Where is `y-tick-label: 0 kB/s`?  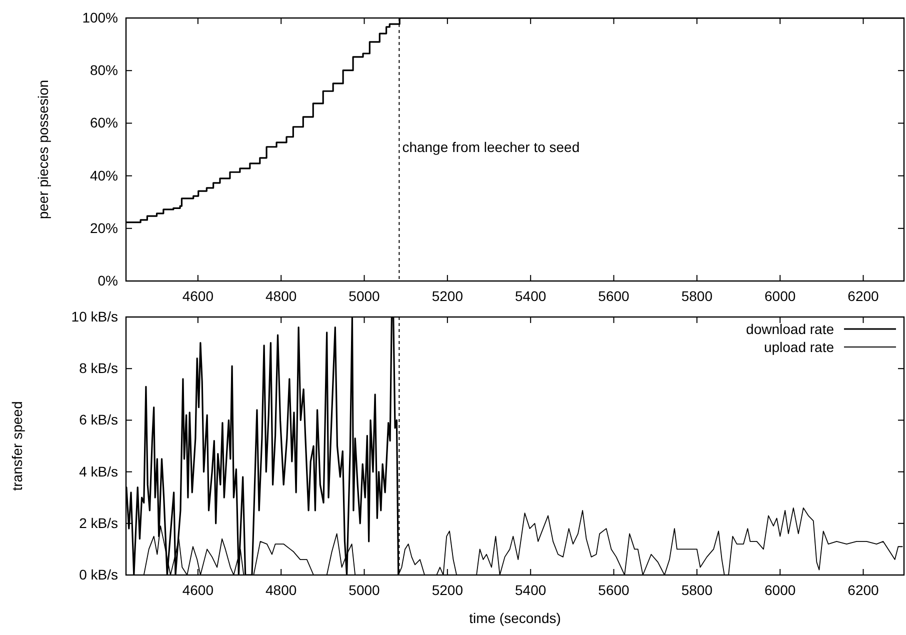
y-tick-label: 0 kB/s is located at coordinates (98, 574).